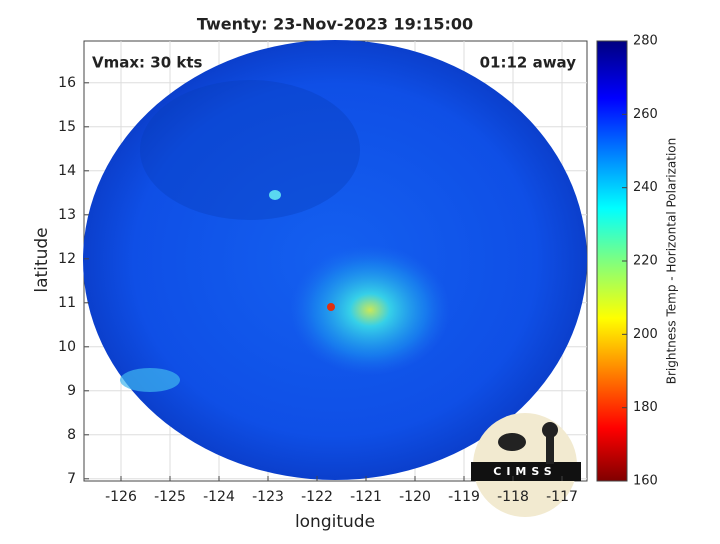 The width and height of the screenshot is (720, 544). What do you see at coordinates (645, 334) in the screenshot?
I see `colorbar-tick-label: 200` at bounding box center [645, 334].